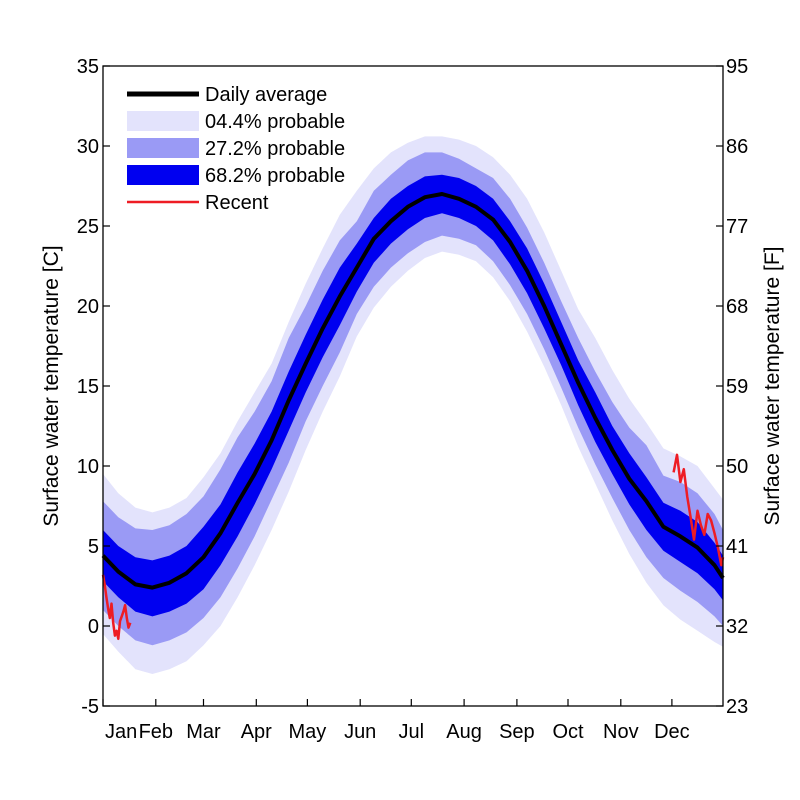 This screenshot has width=800, height=800. Describe the element at coordinates (88, 227) in the screenshot. I see `left-tick-label: 25` at that location.